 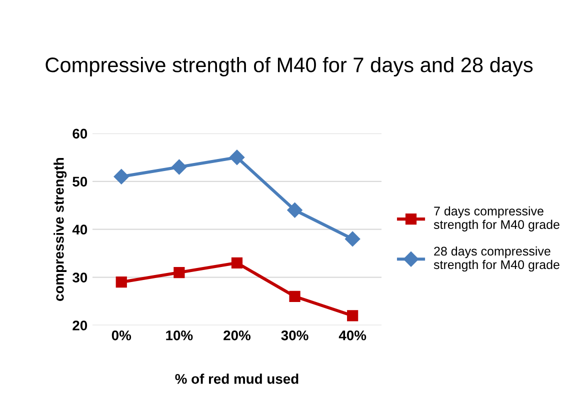 I want to click on x-tick-label: 30%, so click(x=294, y=335).